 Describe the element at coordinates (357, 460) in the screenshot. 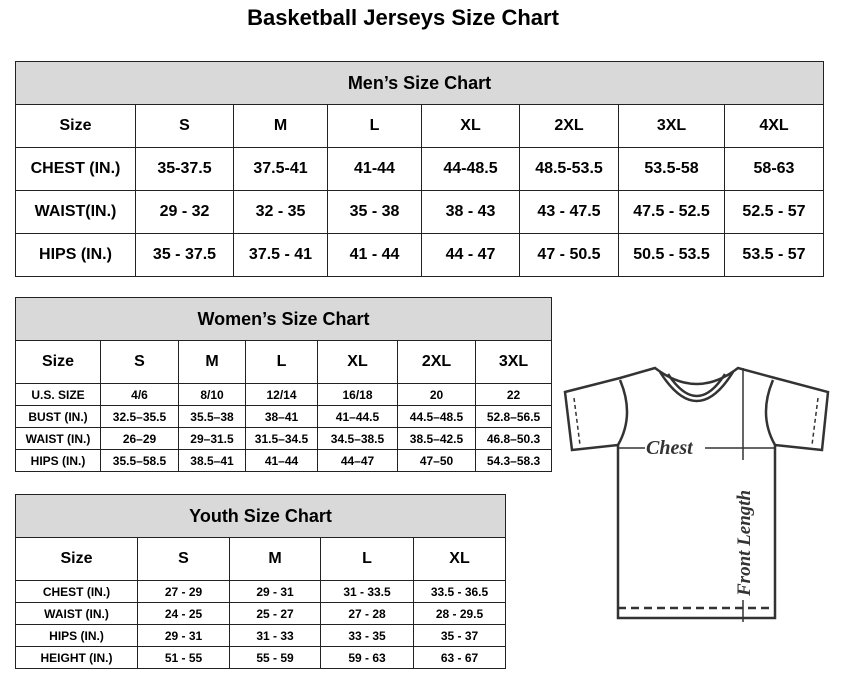

I see `table-cell: 44–47` at that location.